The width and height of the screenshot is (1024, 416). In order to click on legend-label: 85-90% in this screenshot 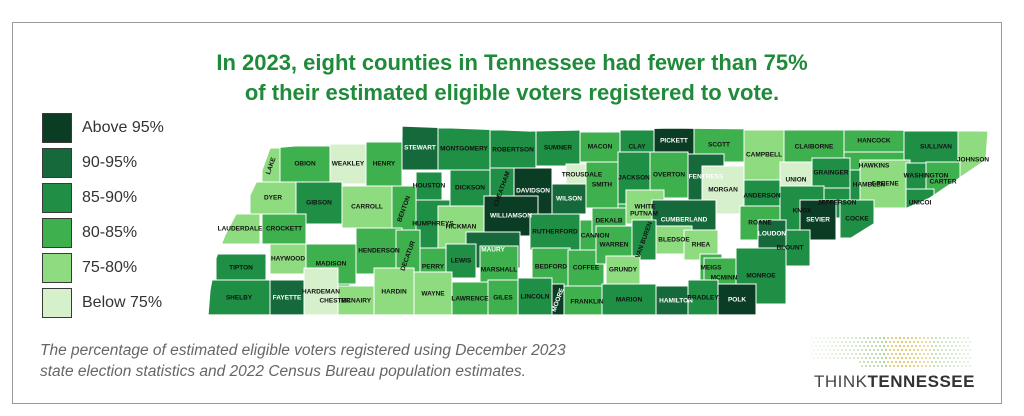, I will do `click(110, 197)`.